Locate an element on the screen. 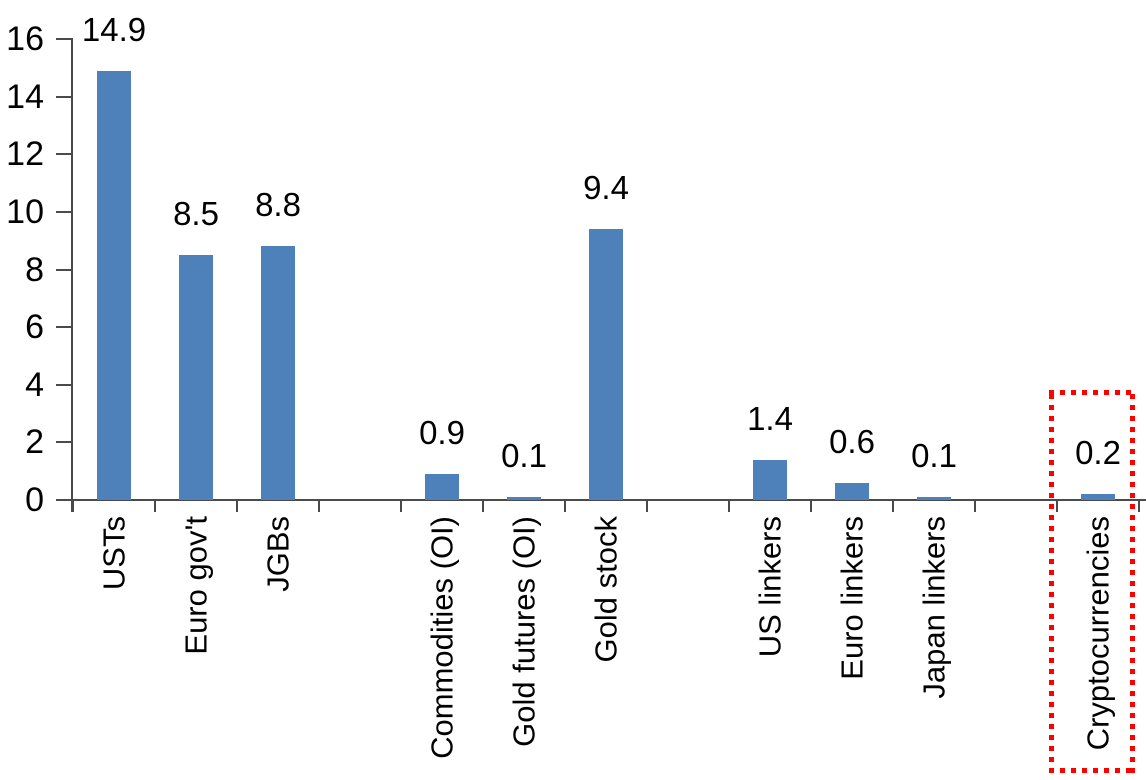 This screenshot has height=780, width=1146. category-label-text-commodities-oi: Commodities (OI) is located at coordinates (442, 637).